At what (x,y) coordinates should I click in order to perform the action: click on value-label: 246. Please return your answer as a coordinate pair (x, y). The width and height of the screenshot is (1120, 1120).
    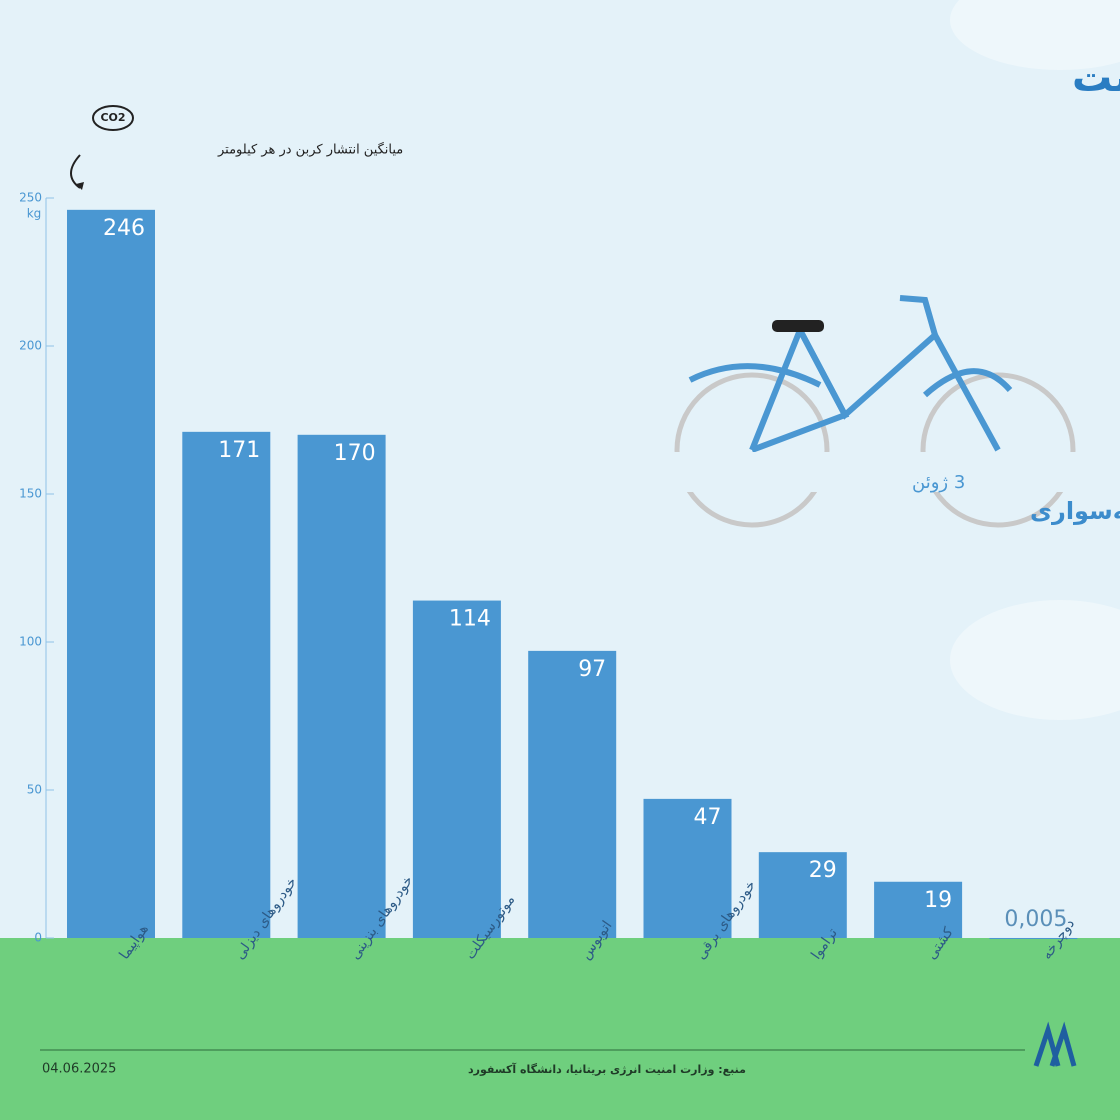
    Looking at the image, I should click on (124, 228).